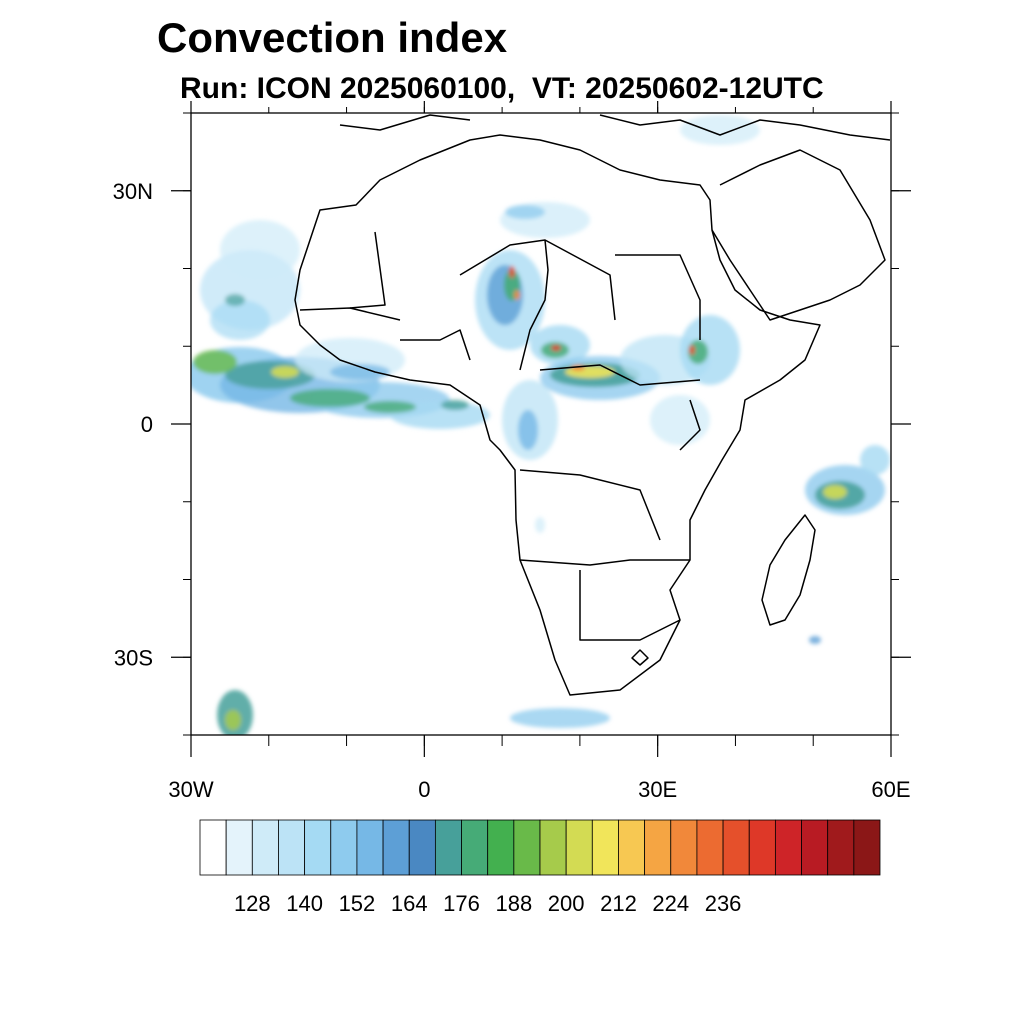  I want to click on colorbar-label: 140, so click(304, 903).